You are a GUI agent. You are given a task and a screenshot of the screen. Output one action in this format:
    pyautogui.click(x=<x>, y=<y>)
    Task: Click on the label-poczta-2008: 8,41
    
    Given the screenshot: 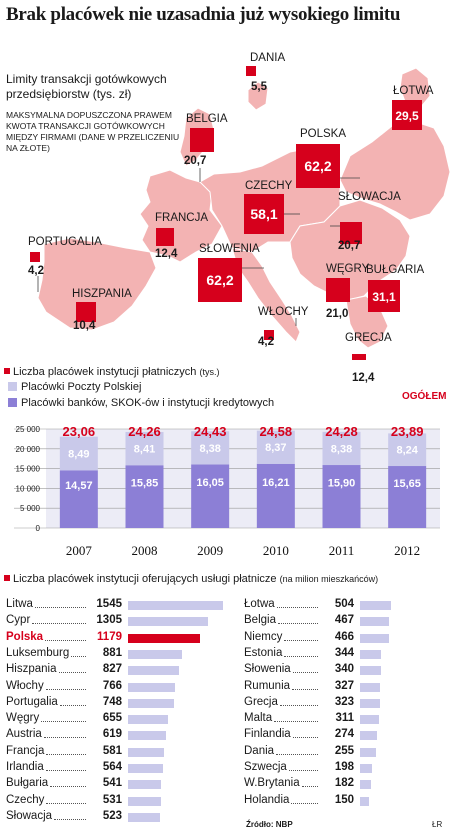 What is the action you would take?
    pyautogui.click(x=144, y=450)
    